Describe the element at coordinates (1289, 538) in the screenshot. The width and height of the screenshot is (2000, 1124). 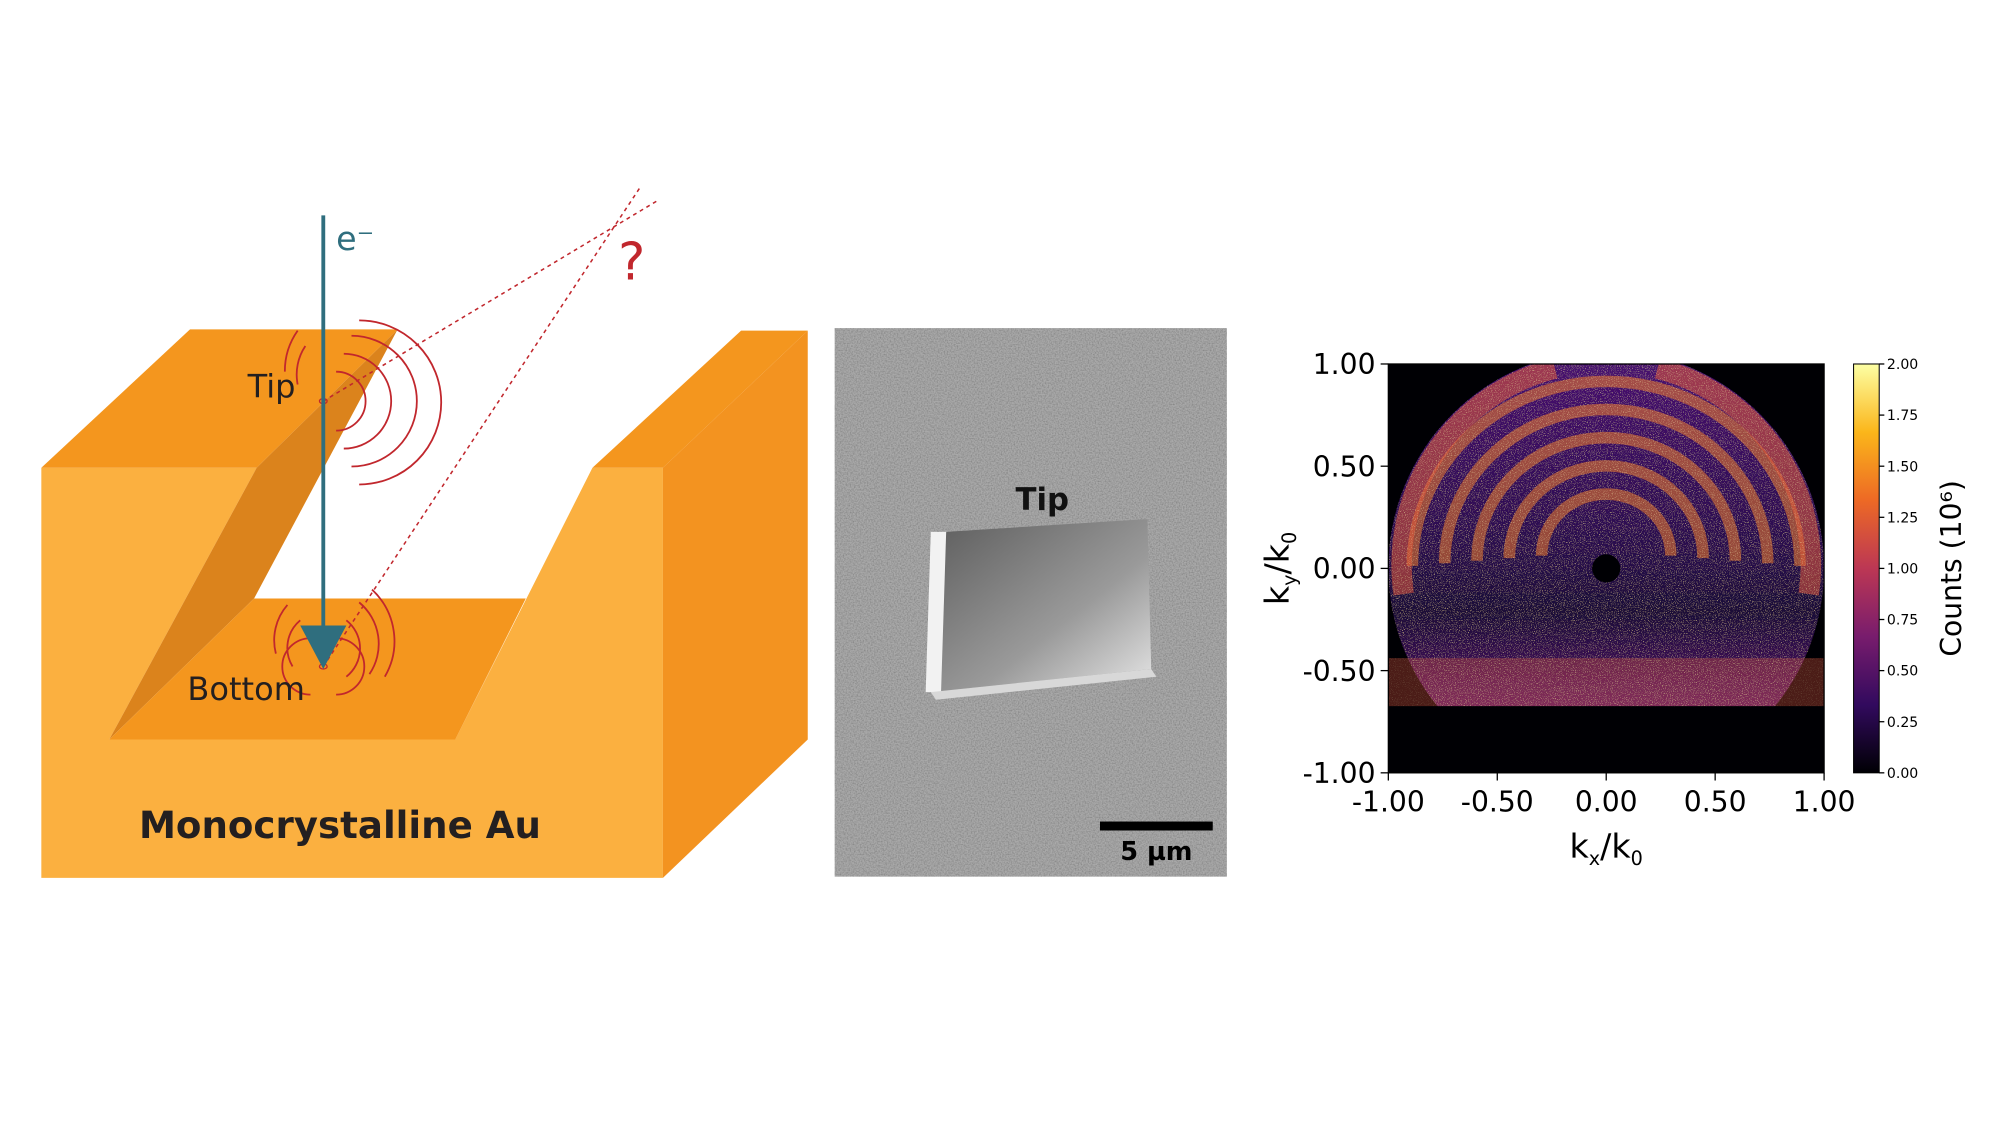
I see `y-axis-label-part: 0` at that location.